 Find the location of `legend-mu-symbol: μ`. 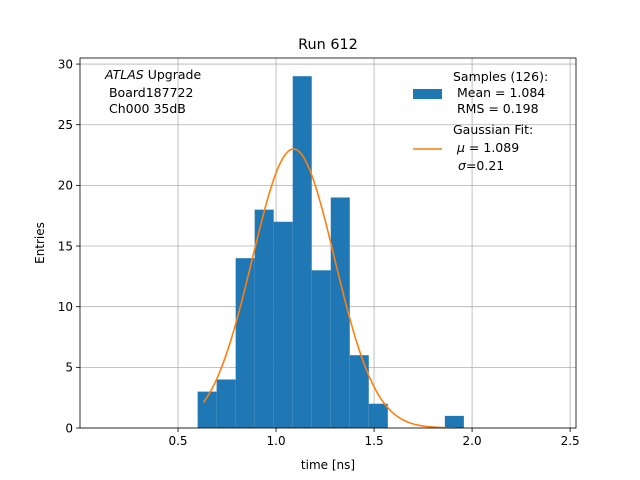

legend-mu-symbol: μ is located at coordinates (460, 147).